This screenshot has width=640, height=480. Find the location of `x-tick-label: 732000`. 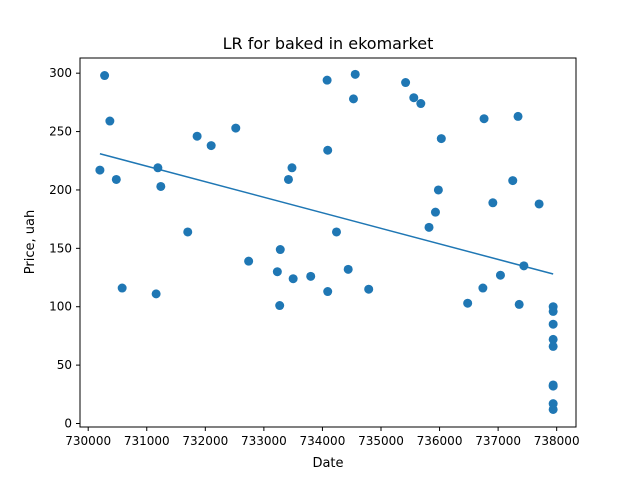

x-tick-label: 732000 is located at coordinates (205, 441).